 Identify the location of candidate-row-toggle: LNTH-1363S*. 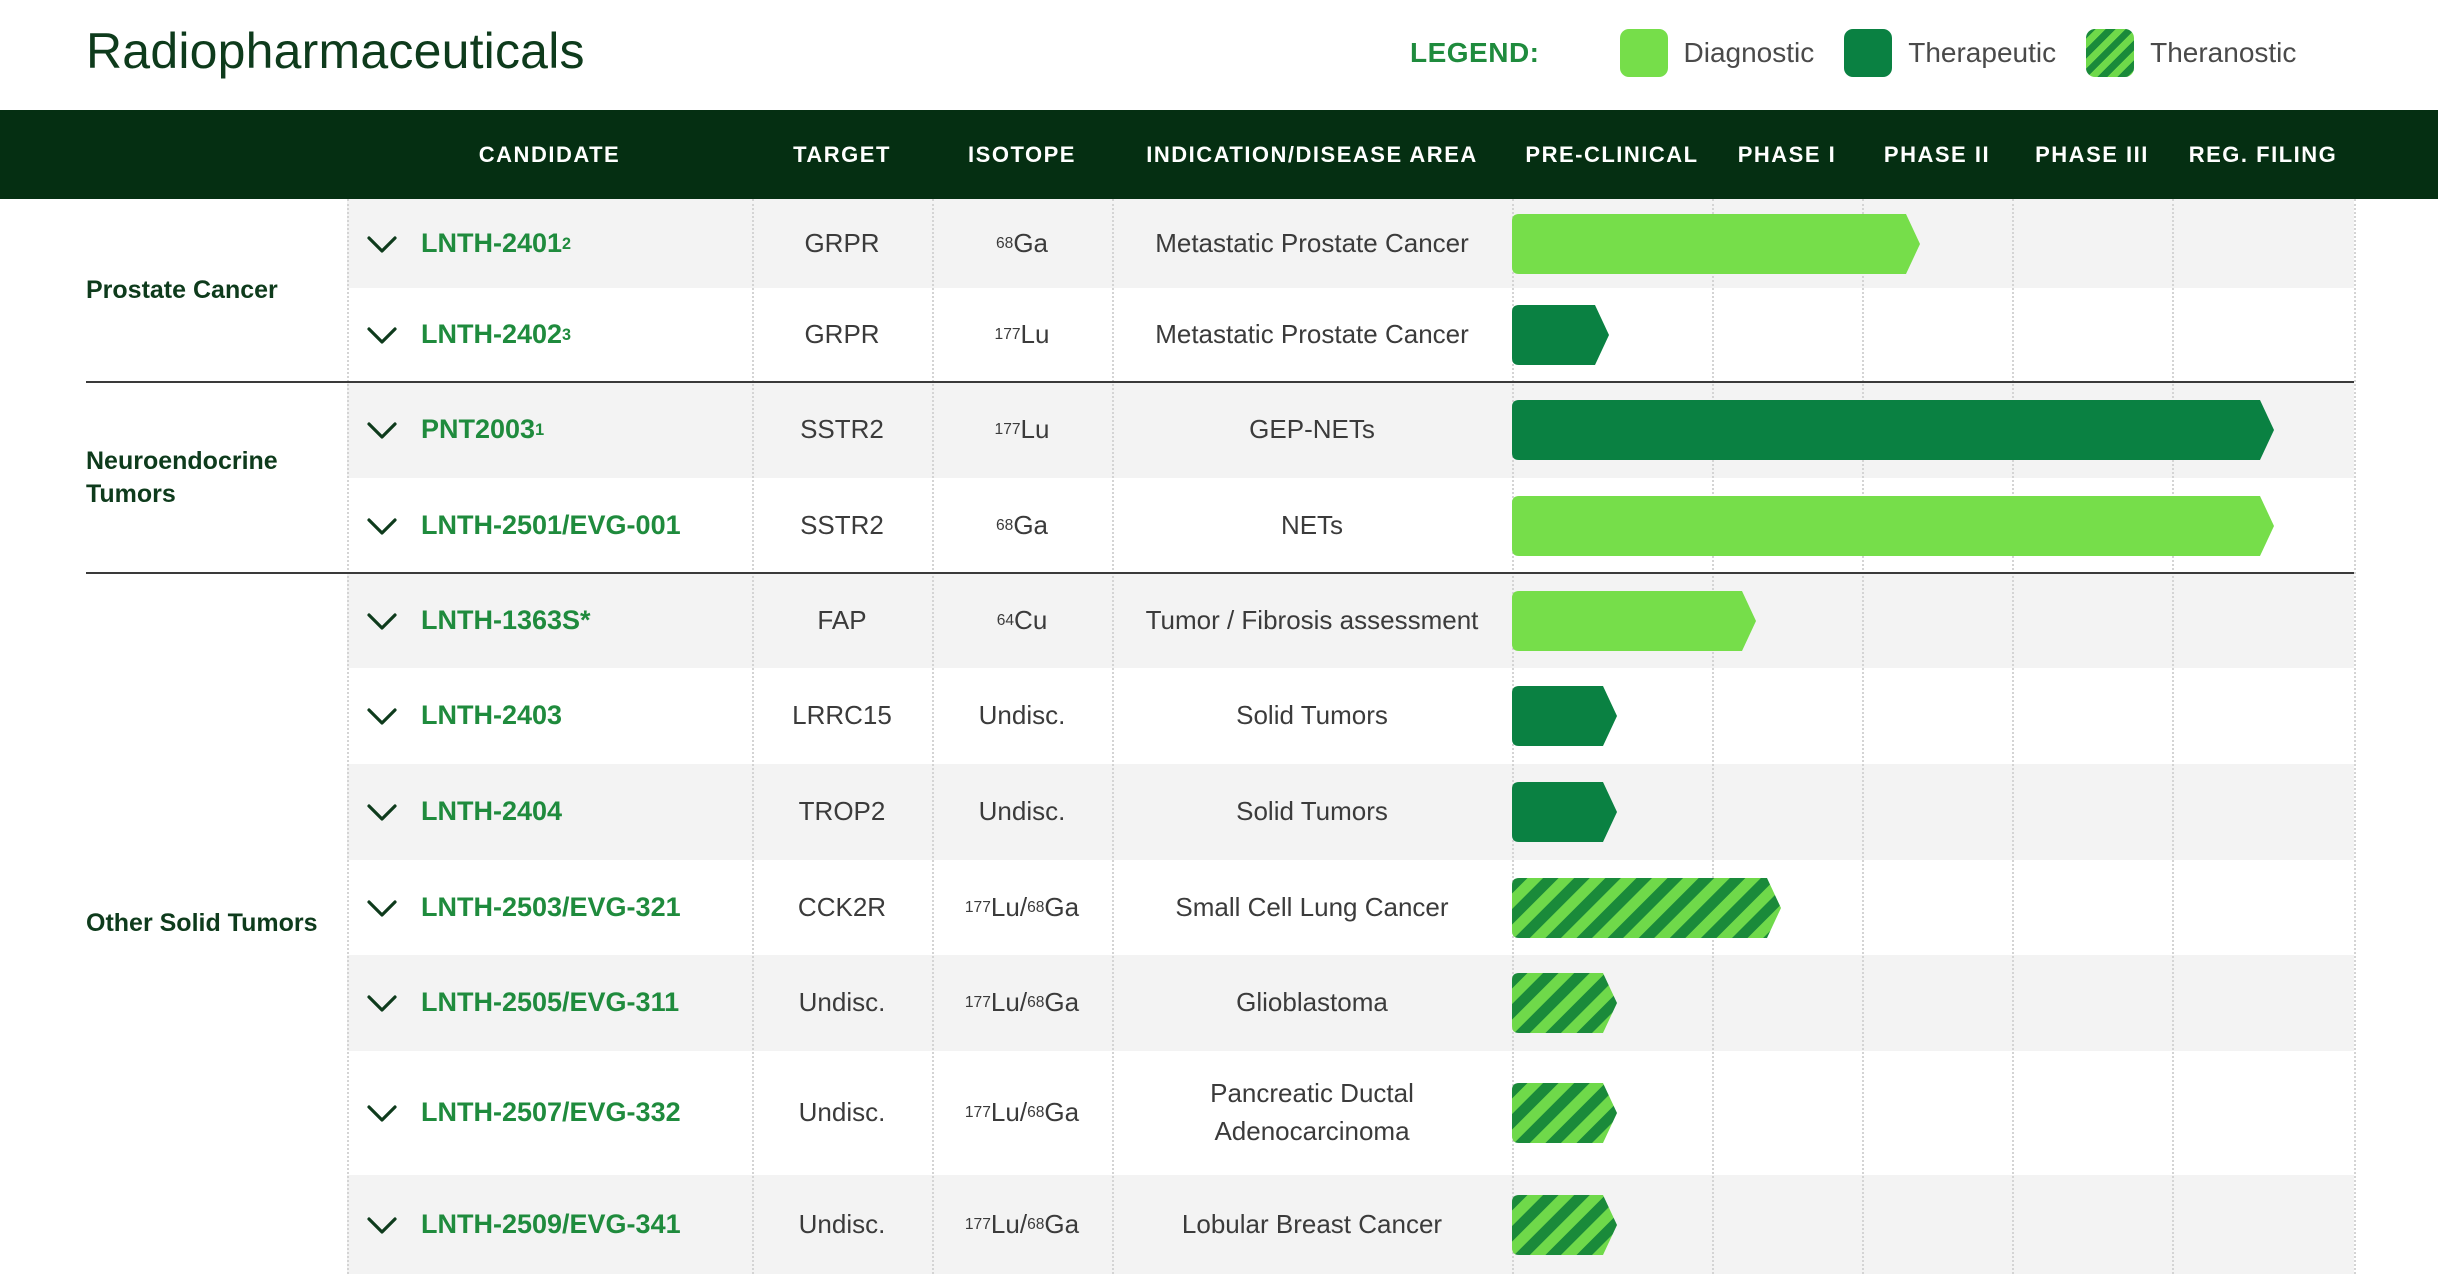
(549, 620).